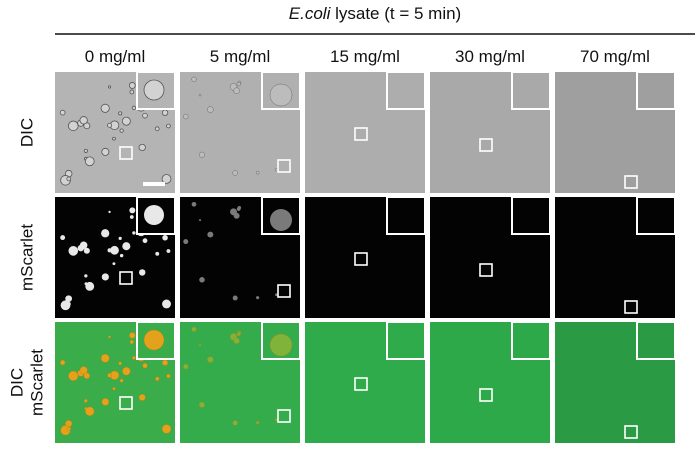  What do you see at coordinates (398, 13) in the screenshot?
I see `title-rest: lysate (t = 5 min)` at bounding box center [398, 13].